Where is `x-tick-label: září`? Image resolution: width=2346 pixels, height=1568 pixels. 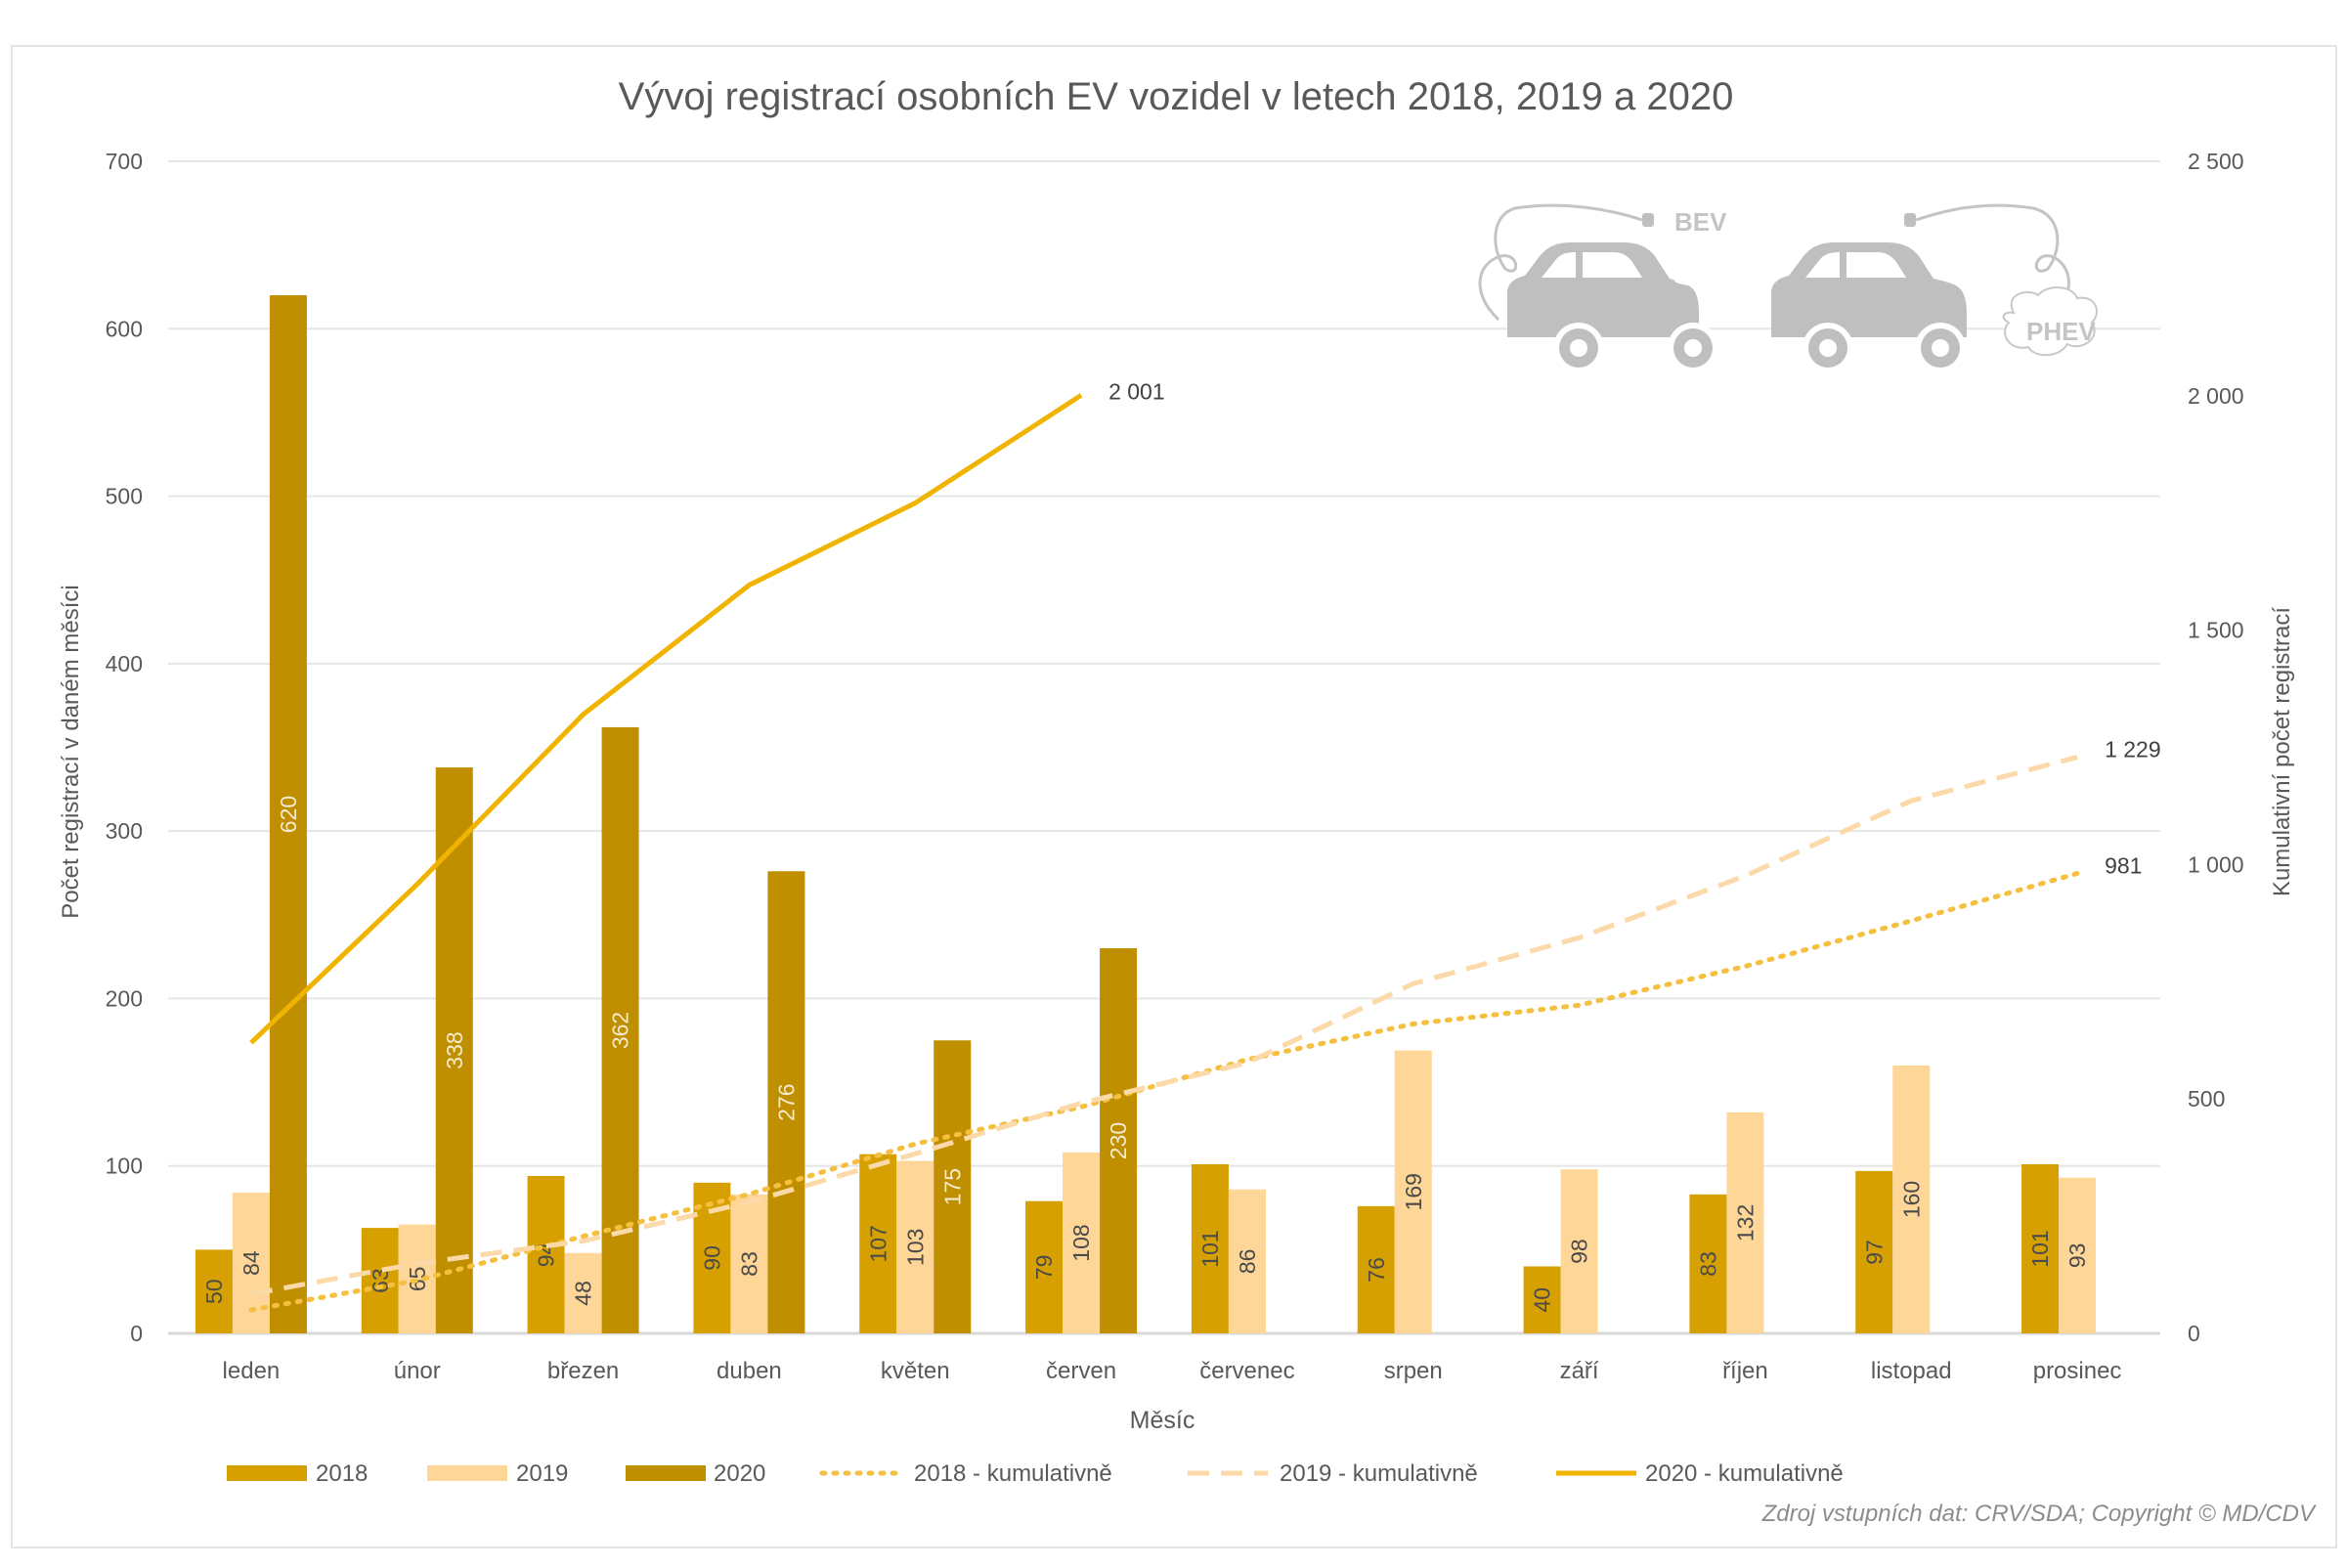
x-tick-label: září is located at coordinates (1579, 1371).